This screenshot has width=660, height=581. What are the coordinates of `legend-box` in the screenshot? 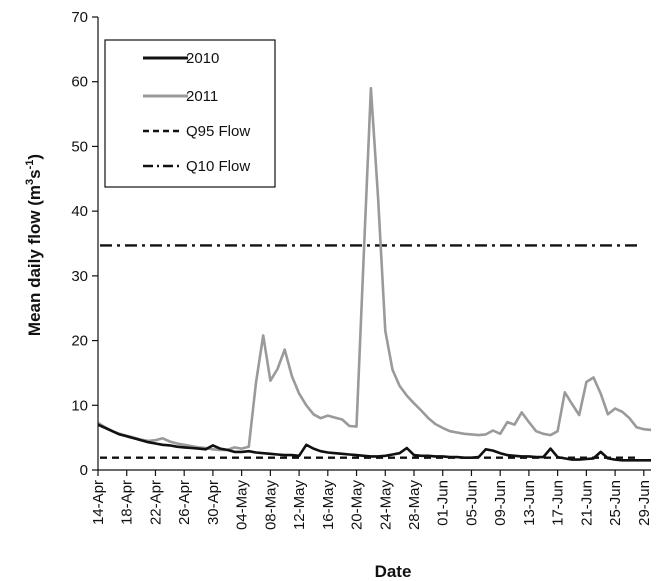 It's located at (190, 113).